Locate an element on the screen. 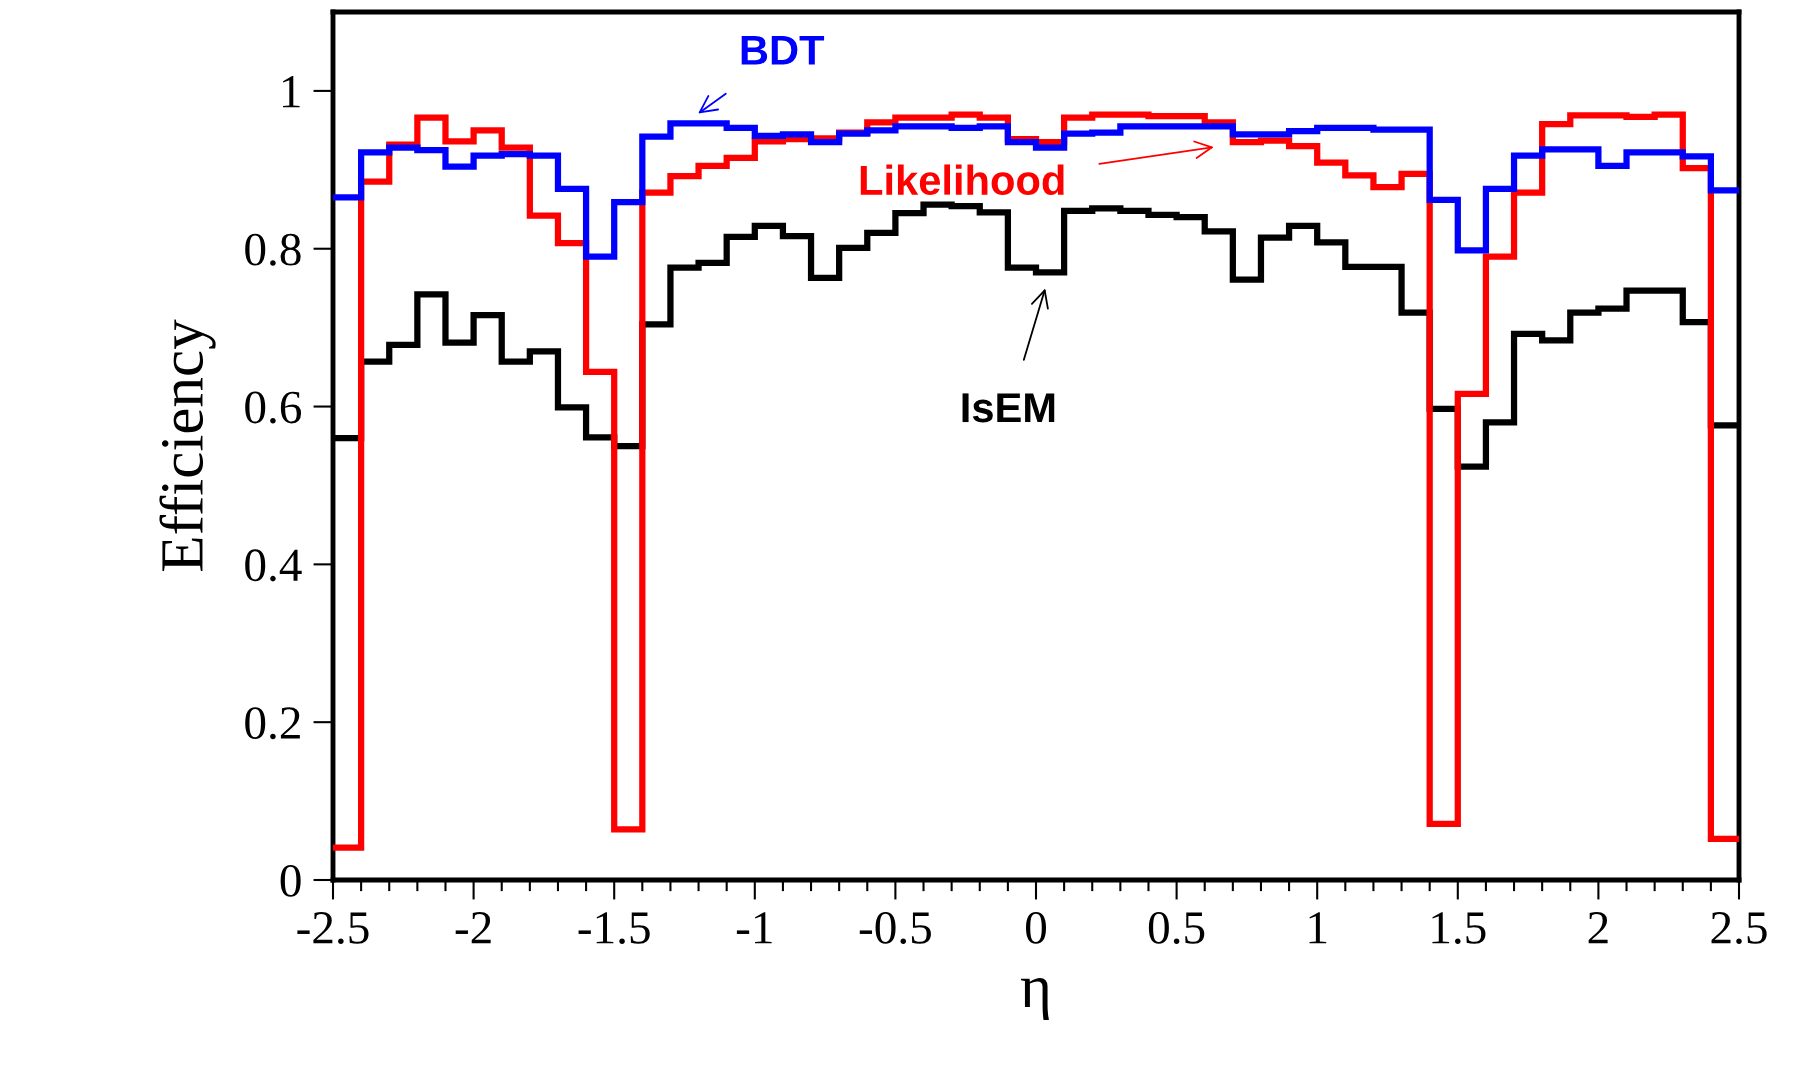 This screenshot has width=1793, height=1071. x-tick-label: 0.5 is located at coordinates (1176, 927).